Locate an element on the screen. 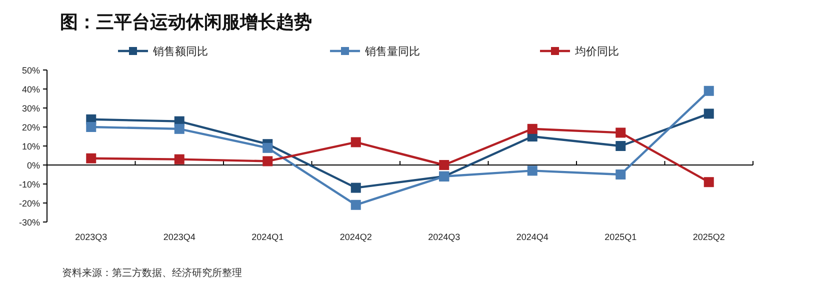 The width and height of the screenshot is (813, 284). y-tick-label: 20% is located at coordinates (31, 127).